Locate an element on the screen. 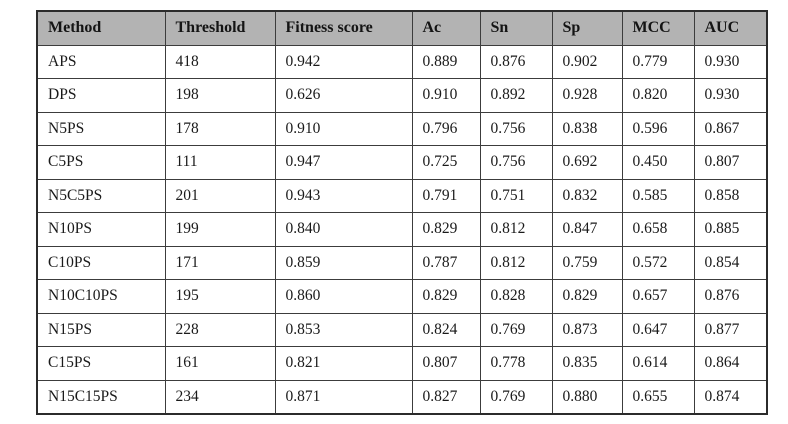 The width and height of the screenshot is (788, 424). table-header-row: Method Threshold Fitness score Ac Sn Sp MCC AUC is located at coordinates (402, 28).